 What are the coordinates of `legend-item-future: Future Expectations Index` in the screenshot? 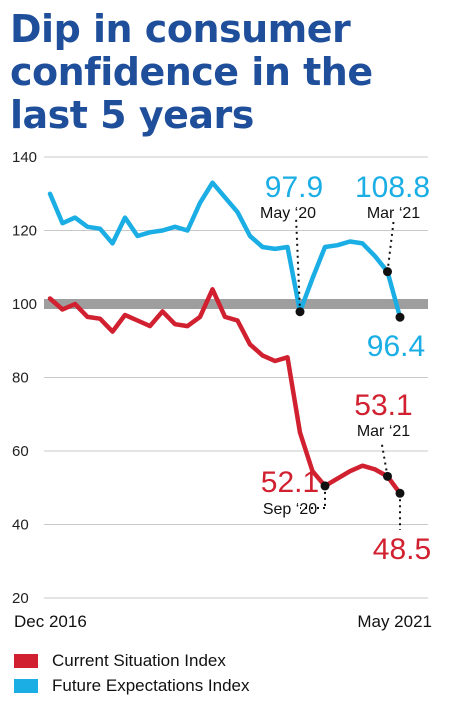 It's located at (132, 685).